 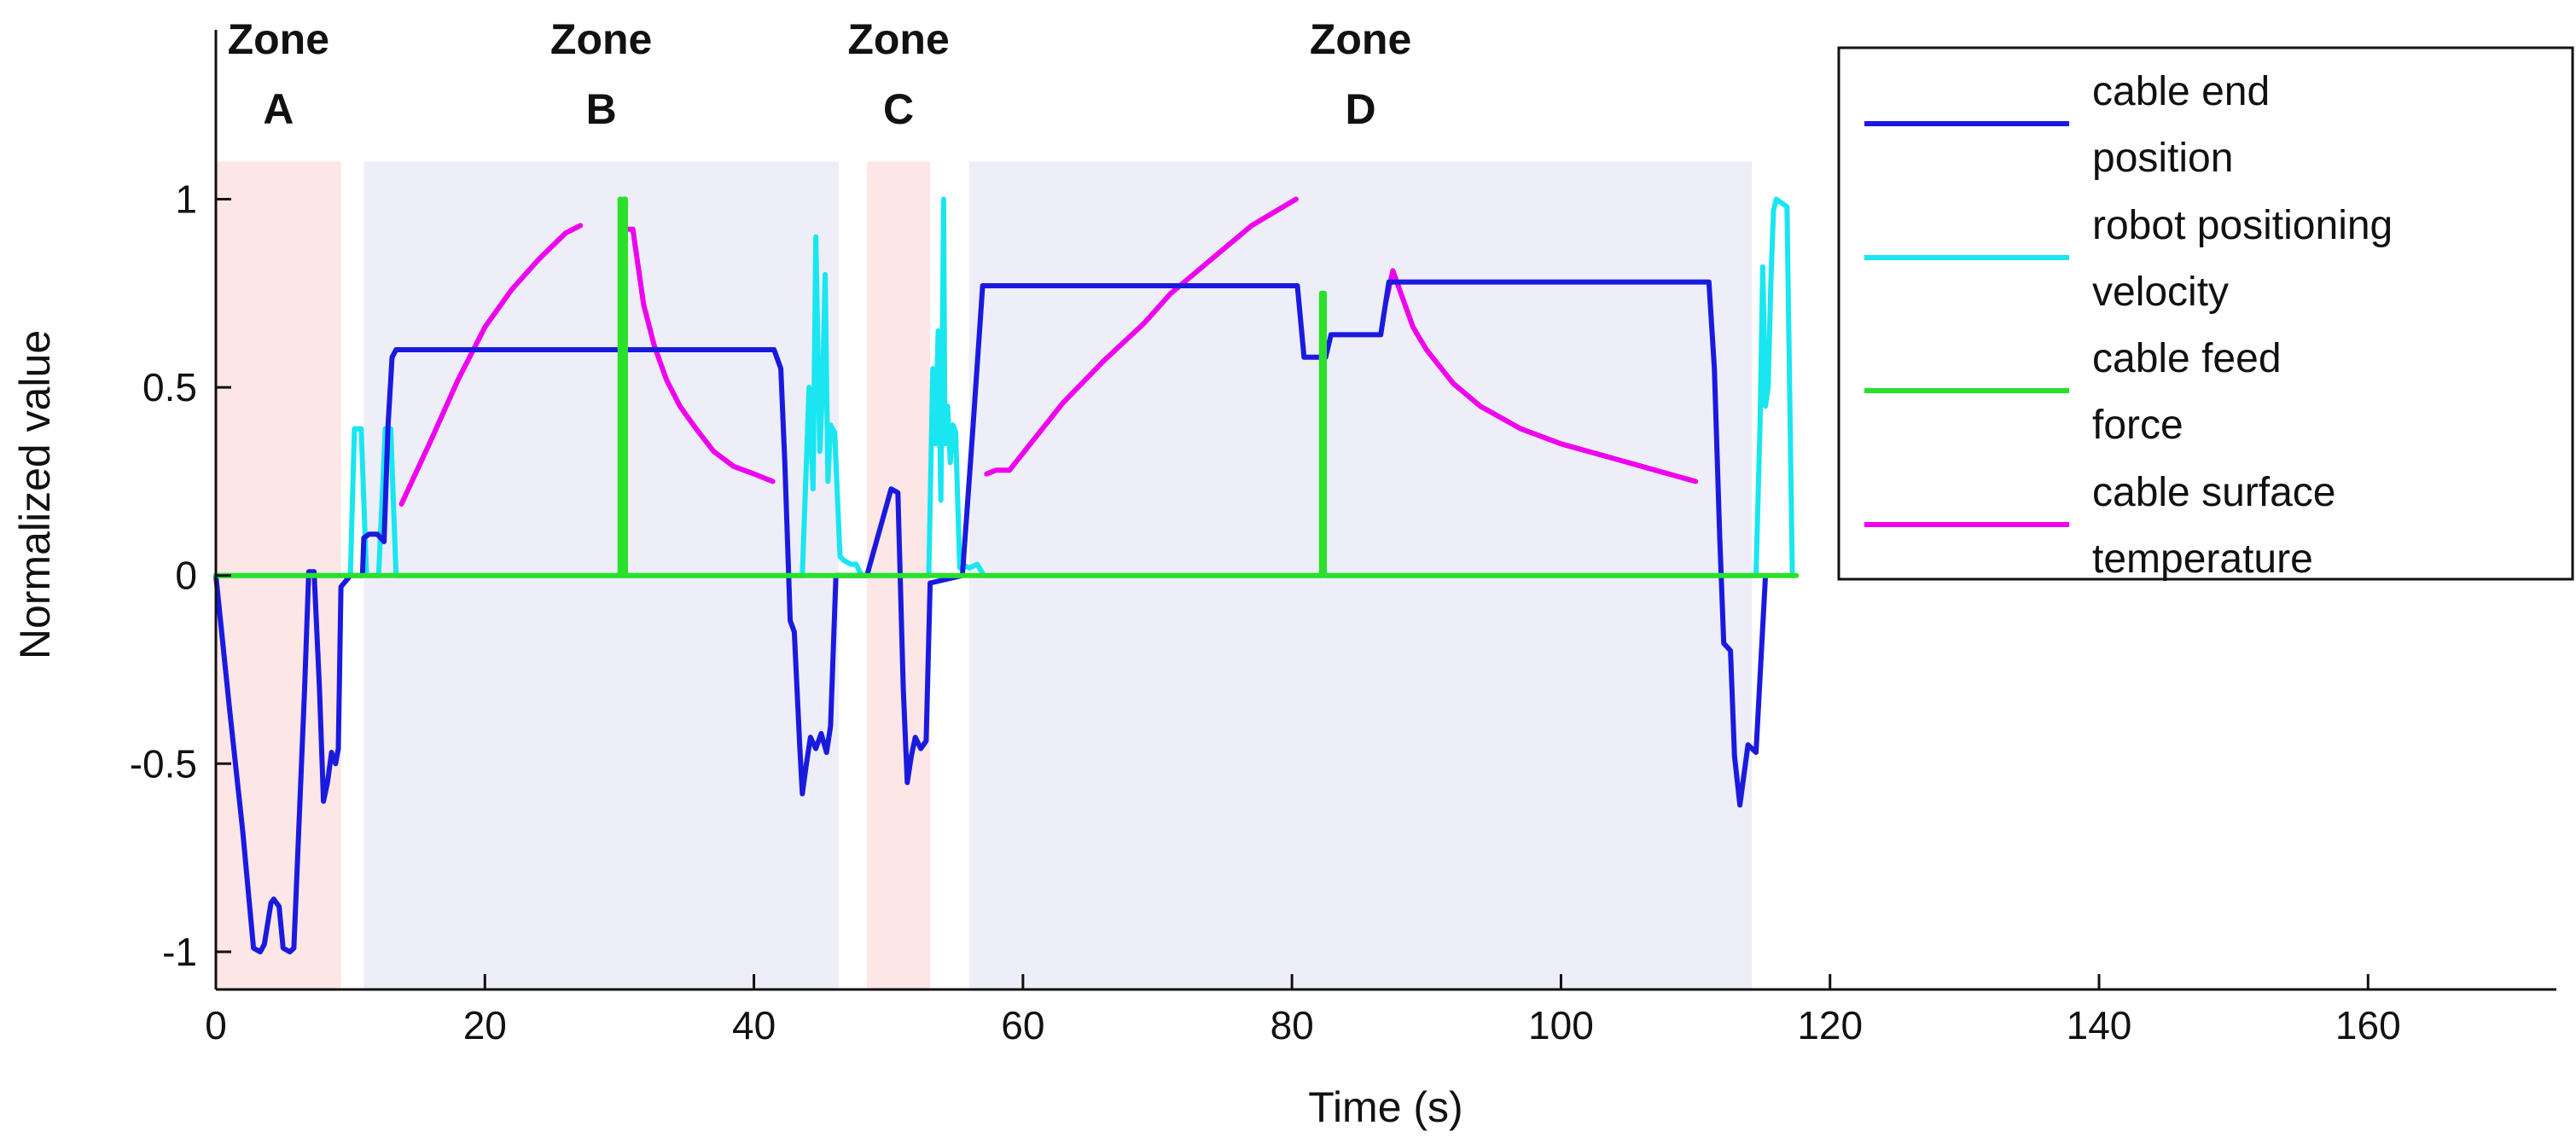 I want to click on zone-label-letter: C, so click(x=899, y=109).